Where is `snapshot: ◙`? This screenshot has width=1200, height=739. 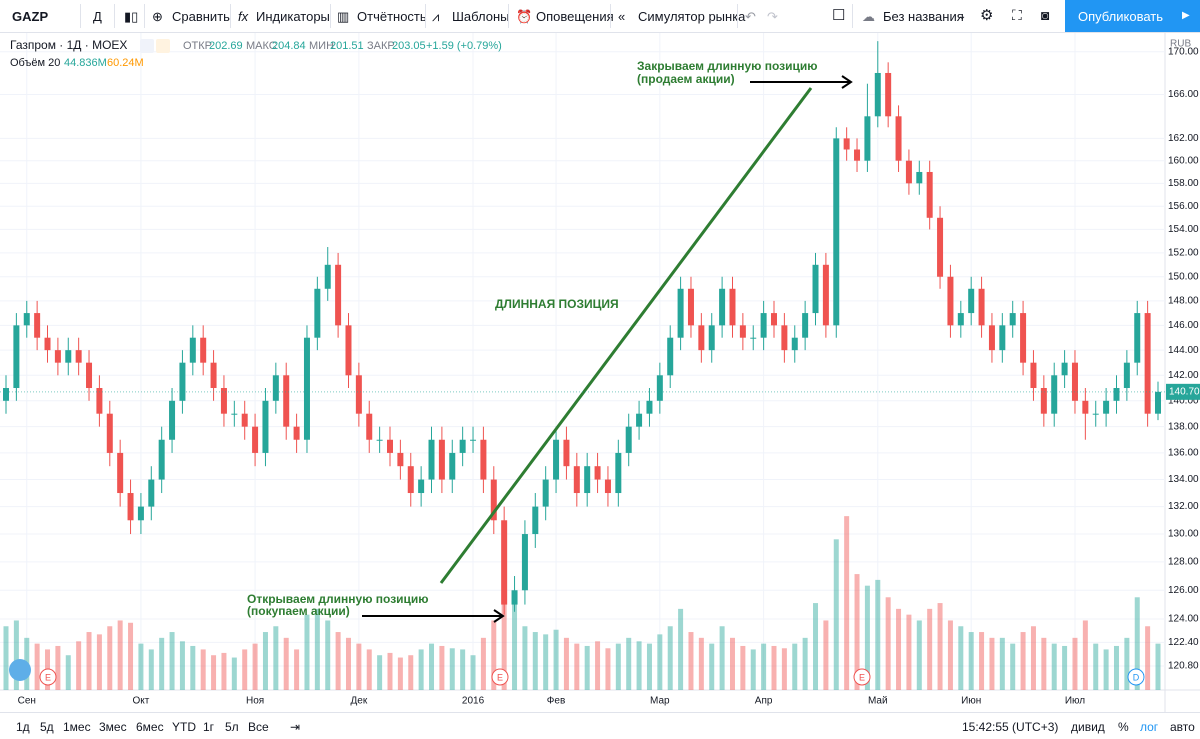 snapshot: ◙ is located at coordinates (1045, 15).